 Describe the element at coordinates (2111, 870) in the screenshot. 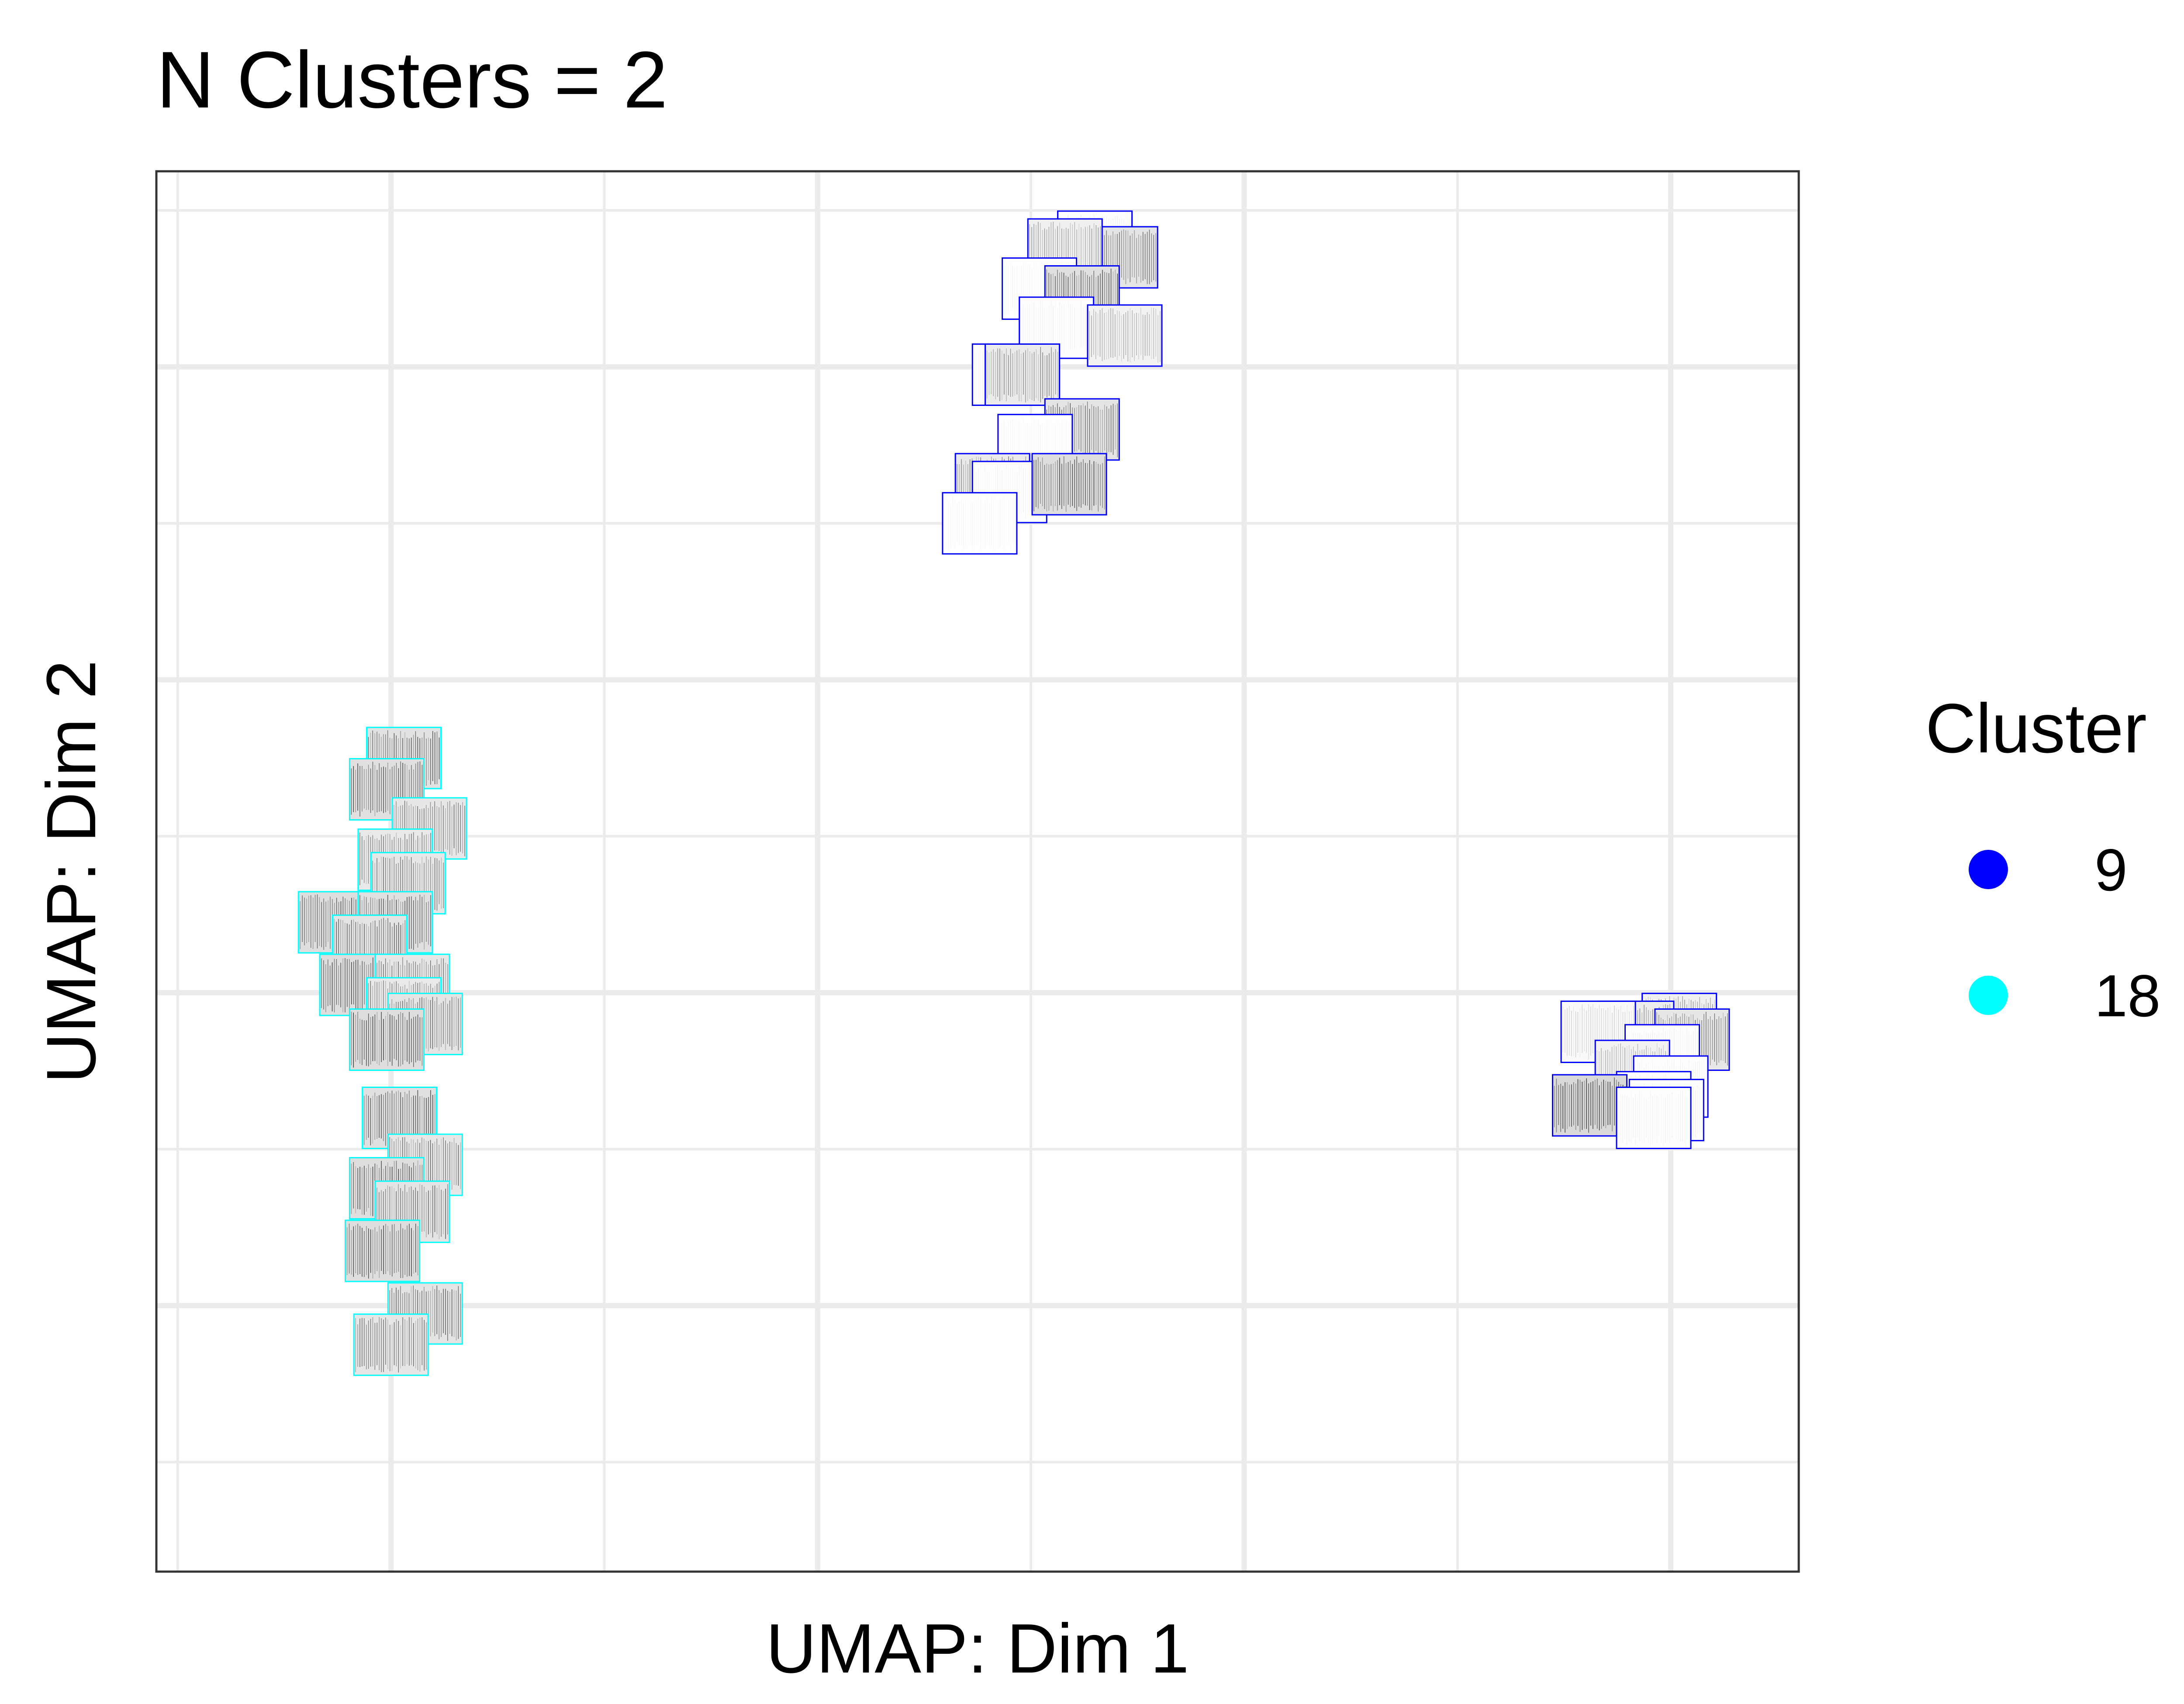

I see `legend-label-9: 9` at that location.